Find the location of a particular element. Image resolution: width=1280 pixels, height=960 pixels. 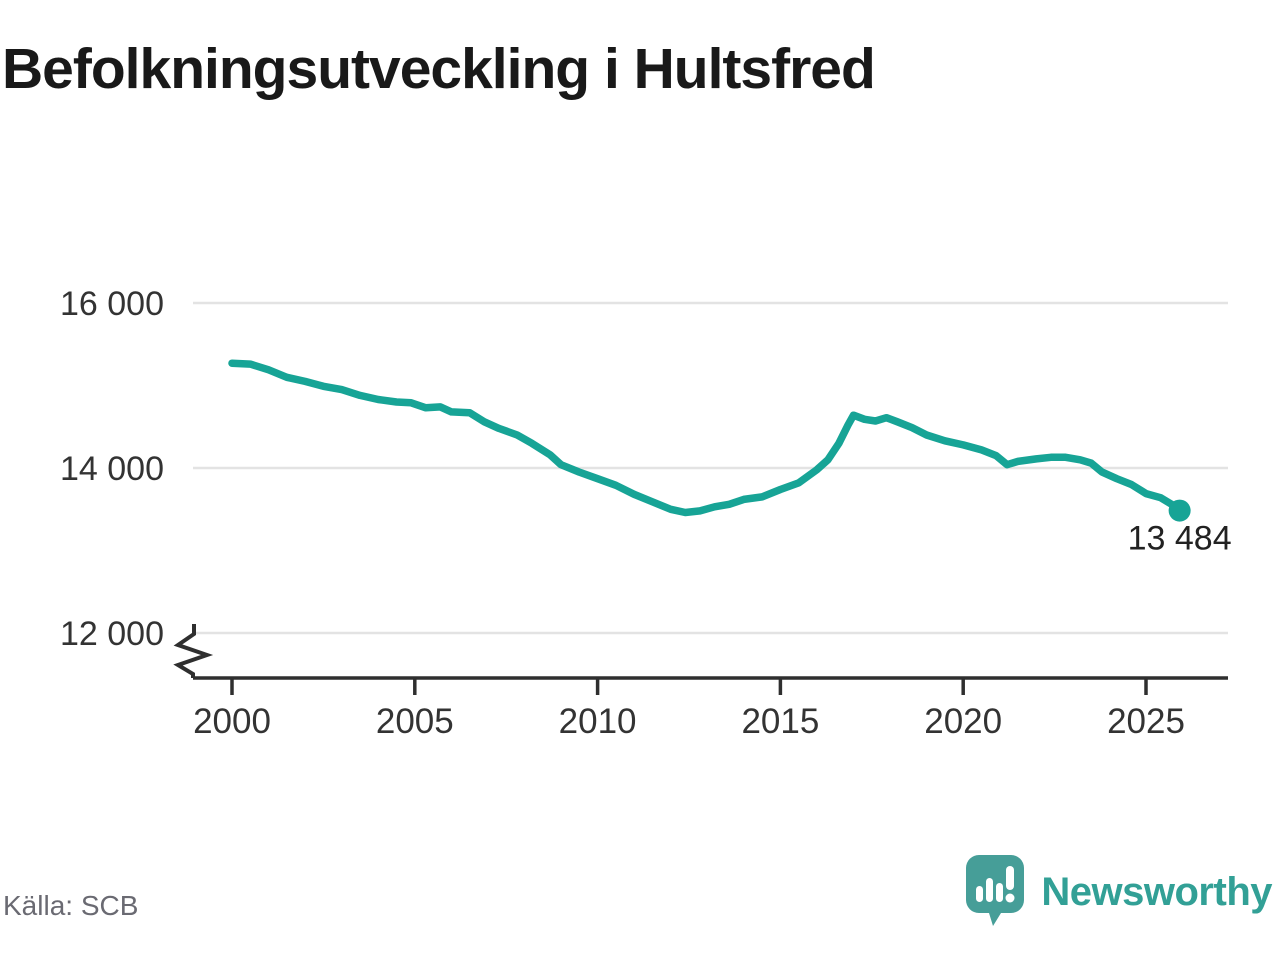

newsworthy-logo: Newsworthy is located at coordinates (1118, 892).